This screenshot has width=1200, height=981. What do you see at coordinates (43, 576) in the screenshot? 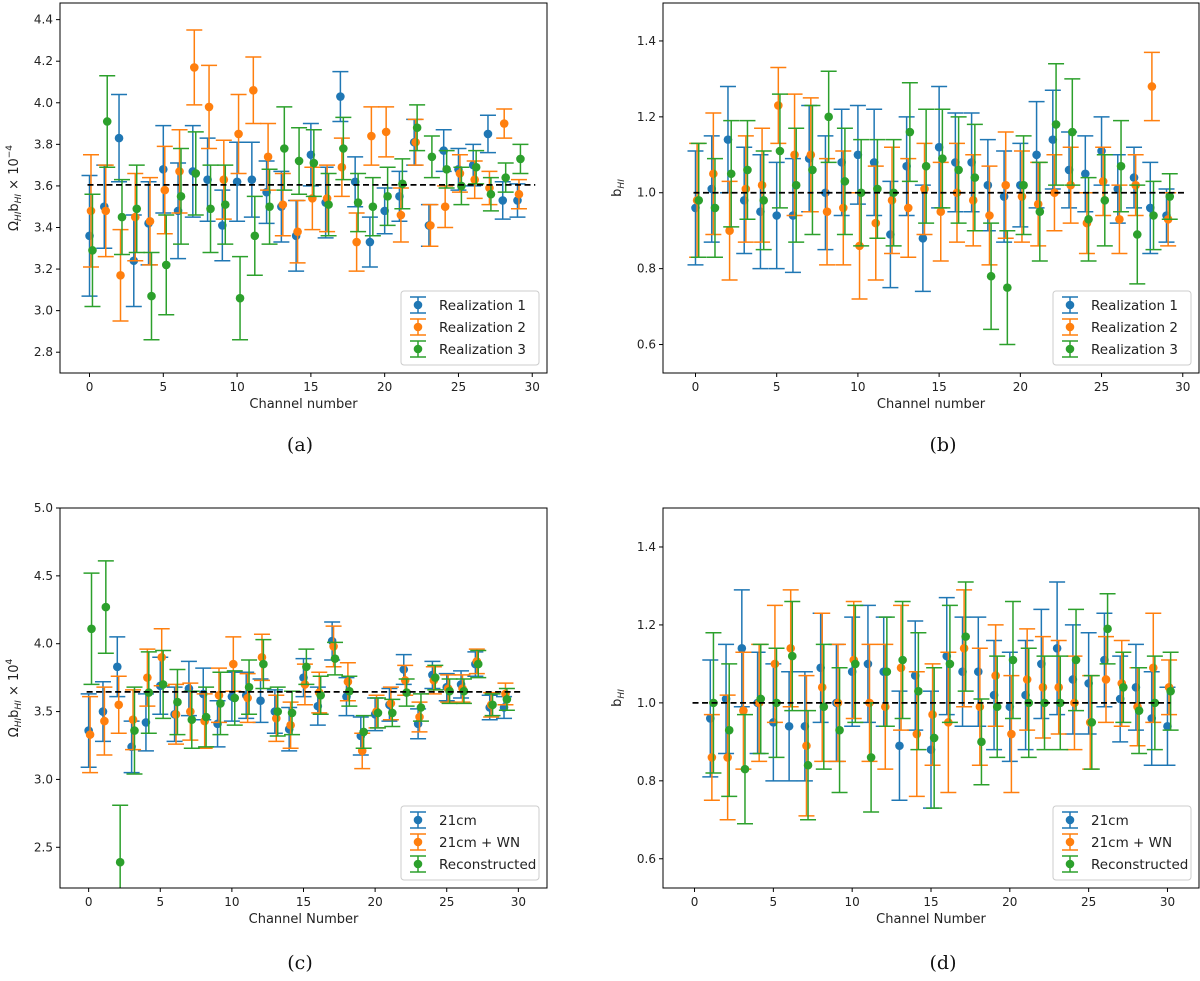
I see `y-tick-label: 4.5` at bounding box center [43, 576].